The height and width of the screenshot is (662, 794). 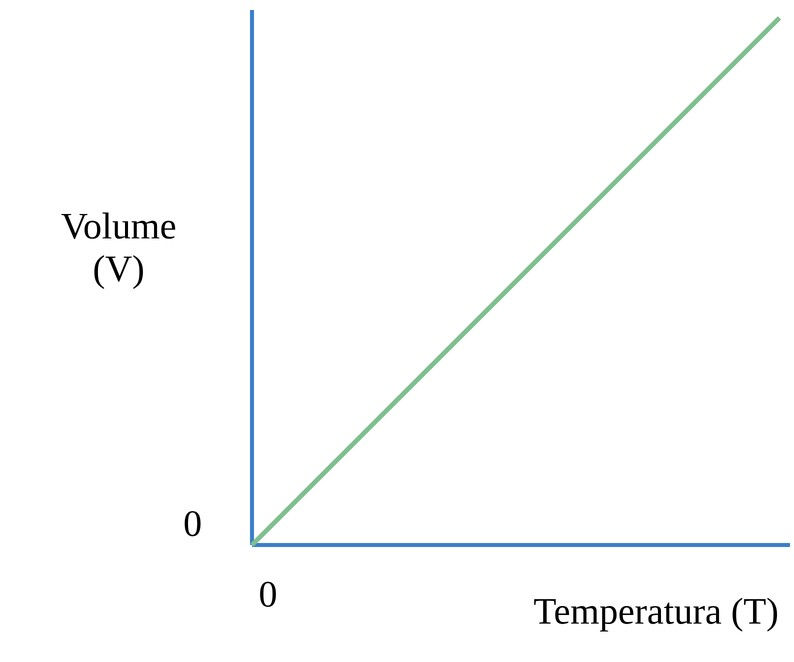 I want to click on text: 0, so click(x=268, y=594).